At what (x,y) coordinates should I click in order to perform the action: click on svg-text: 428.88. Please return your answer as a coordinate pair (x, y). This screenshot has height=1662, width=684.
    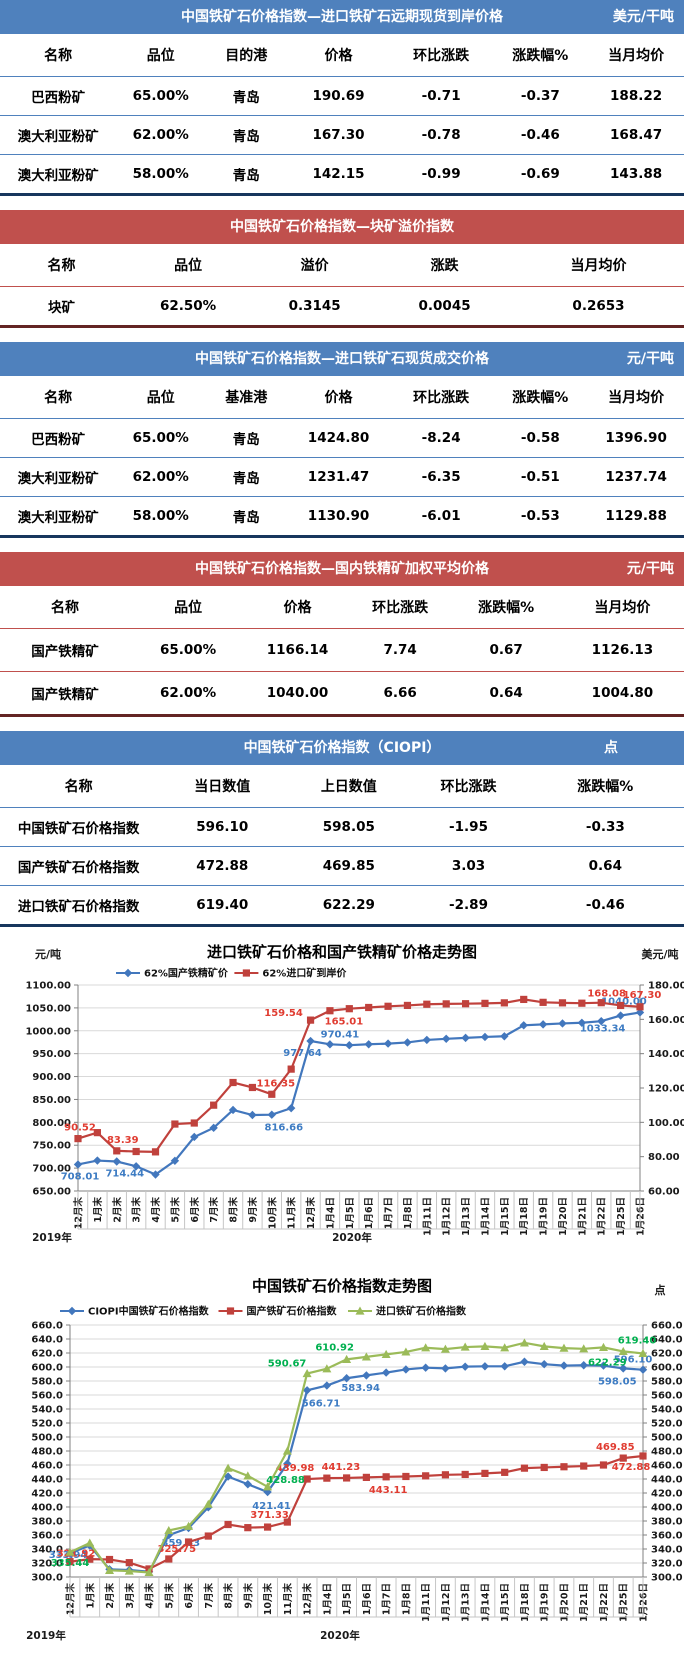
    Looking at the image, I should click on (285, 1480).